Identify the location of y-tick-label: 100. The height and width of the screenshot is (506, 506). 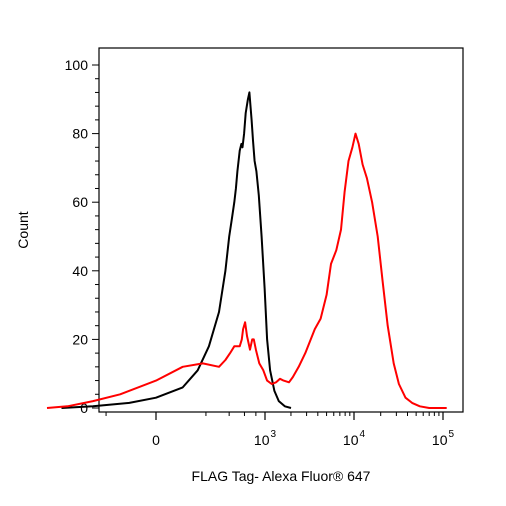
(77, 65).